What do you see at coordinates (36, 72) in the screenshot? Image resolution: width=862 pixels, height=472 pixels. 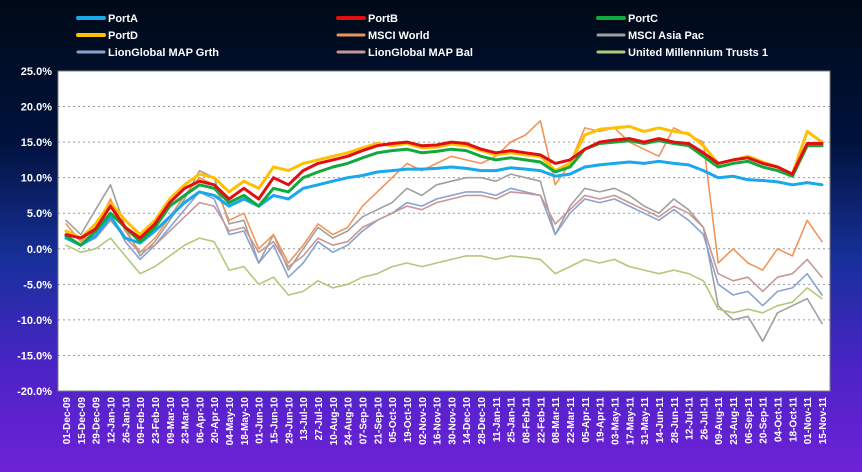 I see `y-tick-label: 25.0%` at bounding box center [36, 72].